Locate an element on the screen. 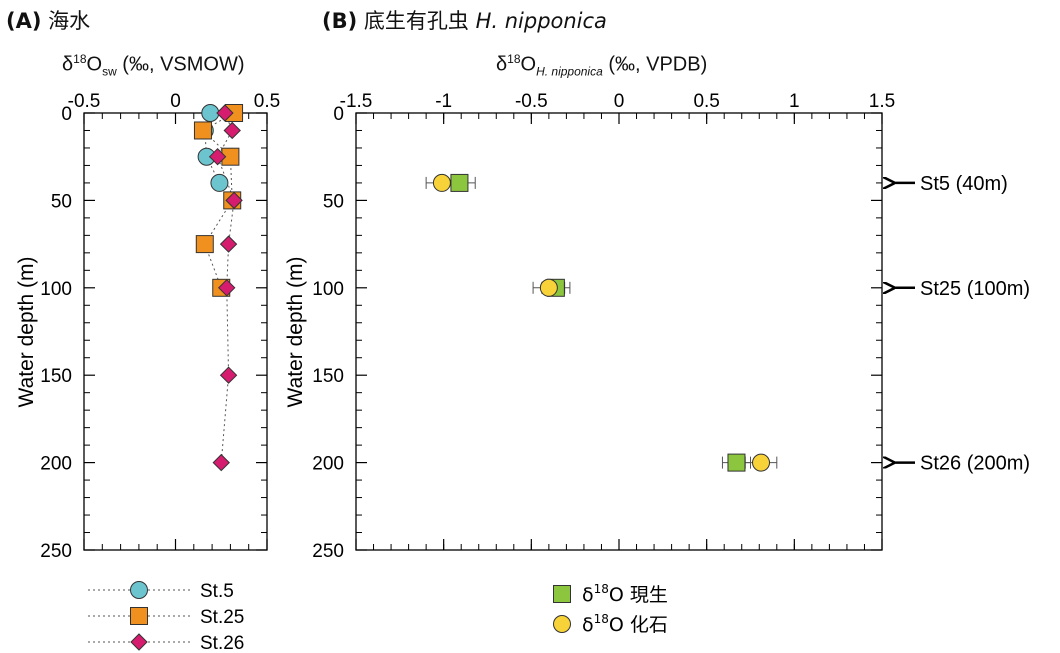 The image size is (1060, 653). panel-b-label: (B) is located at coordinates (340, 21).